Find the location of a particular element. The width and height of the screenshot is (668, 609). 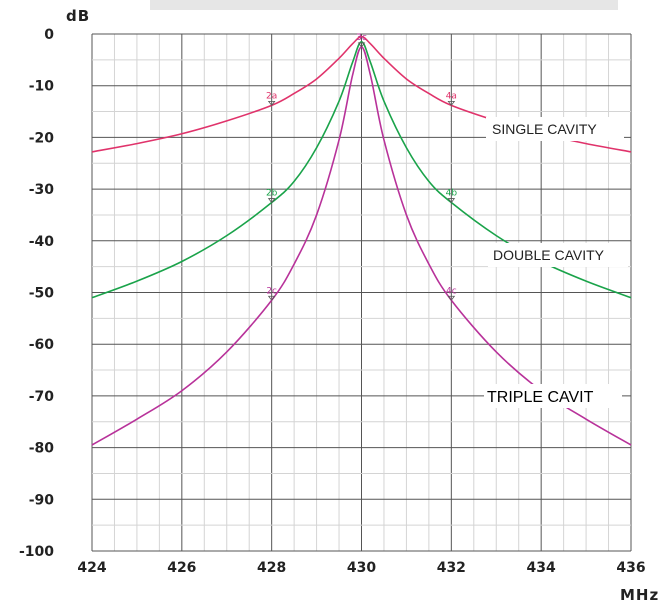

y-tick-label: -60 is located at coordinates (42, 345).